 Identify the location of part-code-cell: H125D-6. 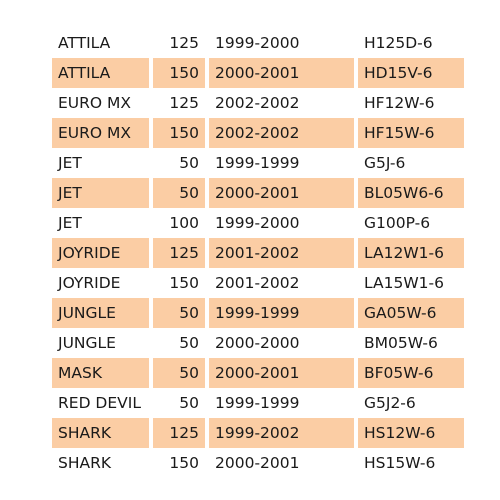
(411, 43).